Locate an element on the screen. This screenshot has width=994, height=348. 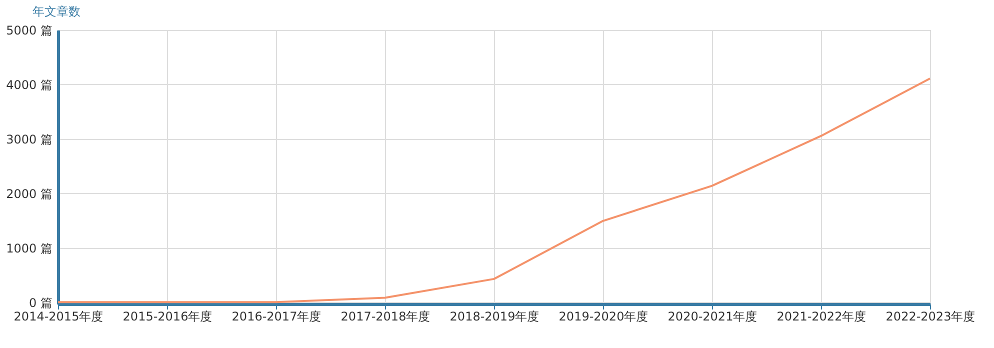
y-axis-title: 年文章数 is located at coordinates (56, 11).